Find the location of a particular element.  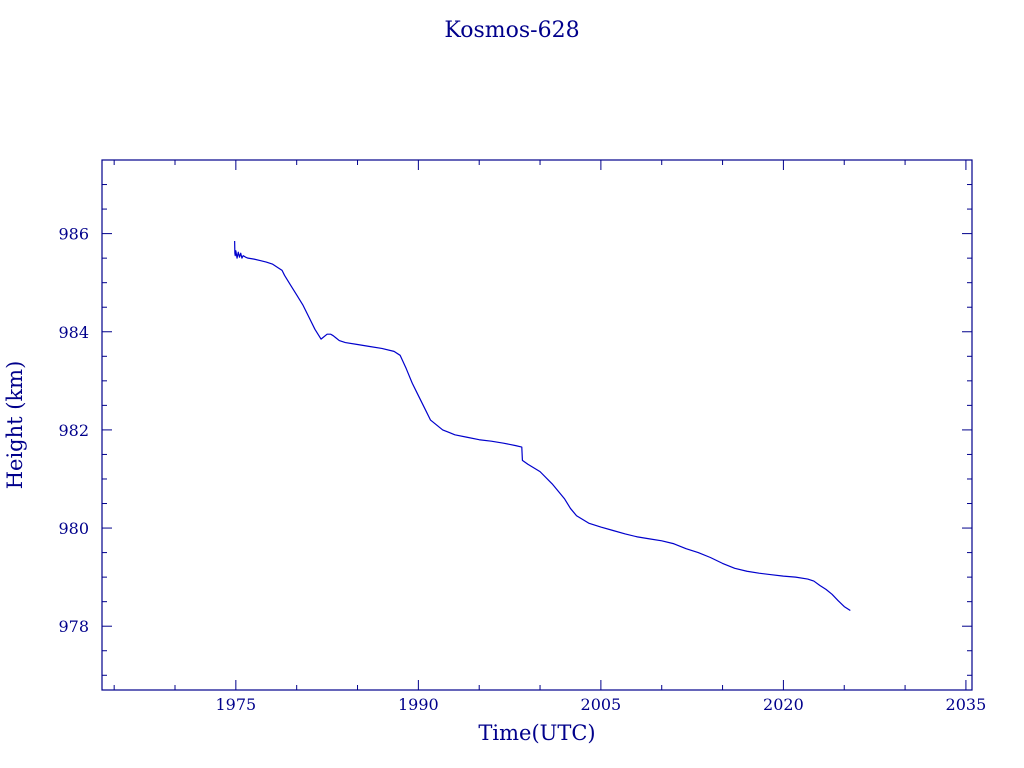

x-axis-label: Time(UTC) is located at coordinates (536, 733).